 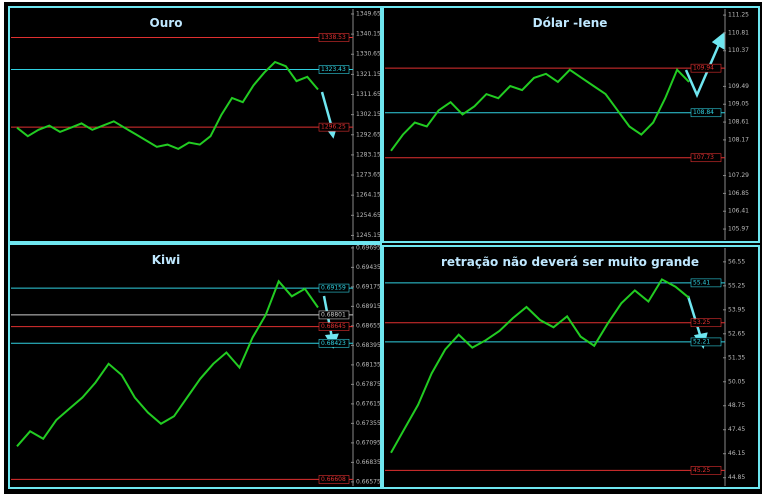 I want to click on y-tick-label: 0.69435, so click(x=368, y=267).